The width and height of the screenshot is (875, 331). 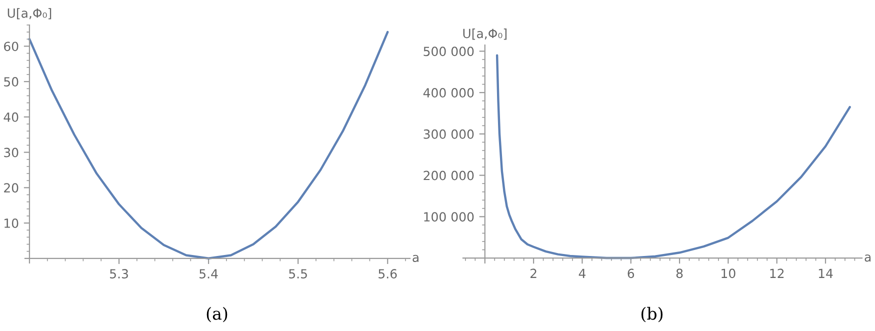 I want to click on y-tick-label: 300 000, so click(x=449, y=134).